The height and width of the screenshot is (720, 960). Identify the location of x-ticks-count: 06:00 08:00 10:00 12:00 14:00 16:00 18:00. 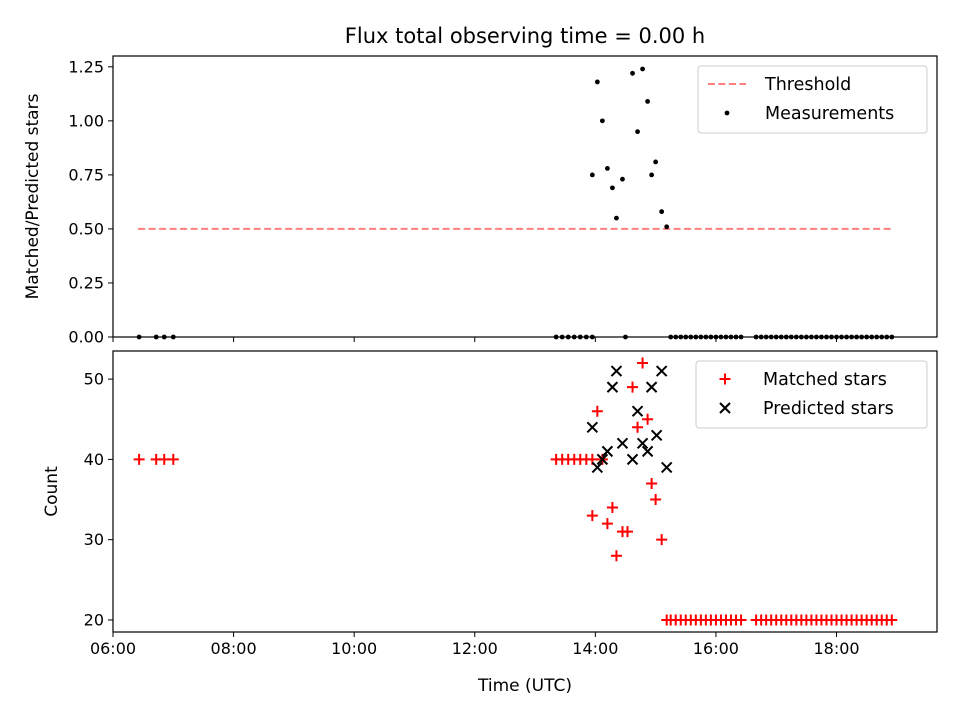
(475, 645).